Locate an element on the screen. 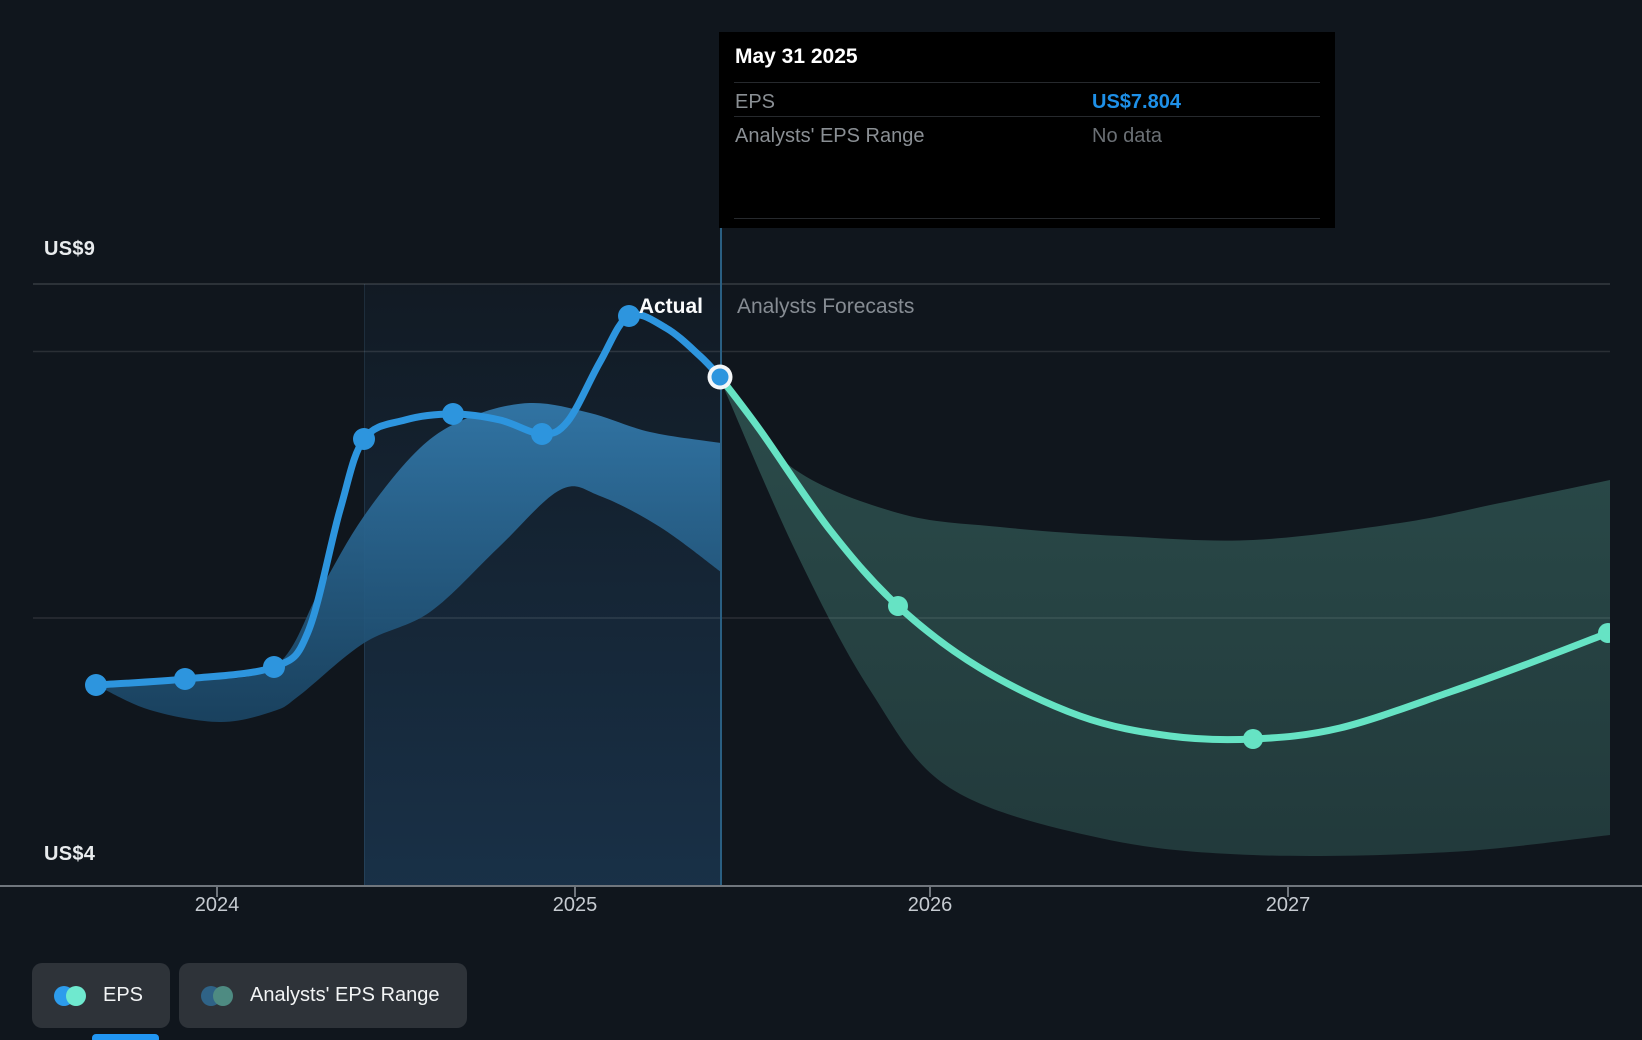 This screenshot has width=1642, height=1040. legend: EPS Analysts' EPS Range is located at coordinates (249, 995).